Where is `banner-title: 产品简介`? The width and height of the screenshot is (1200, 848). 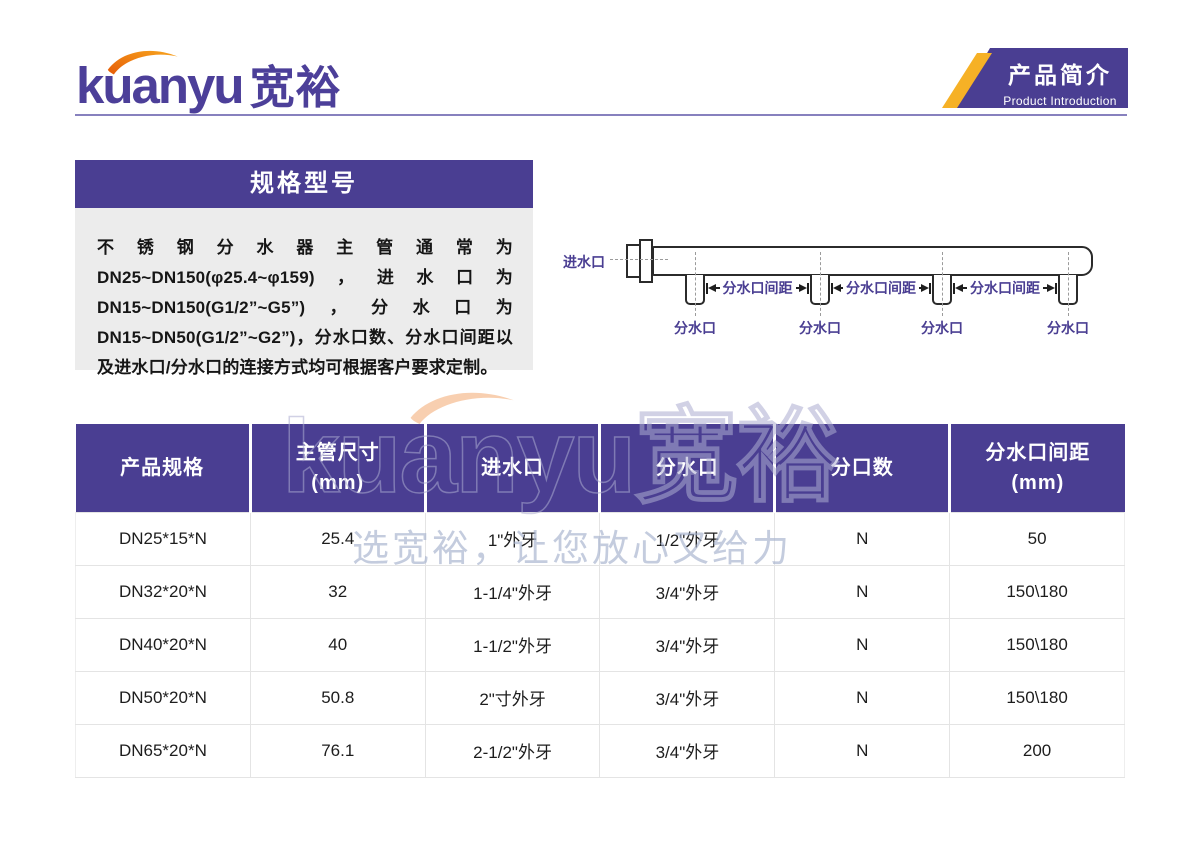 banner-title: 产品简介 is located at coordinates (1060, 75).